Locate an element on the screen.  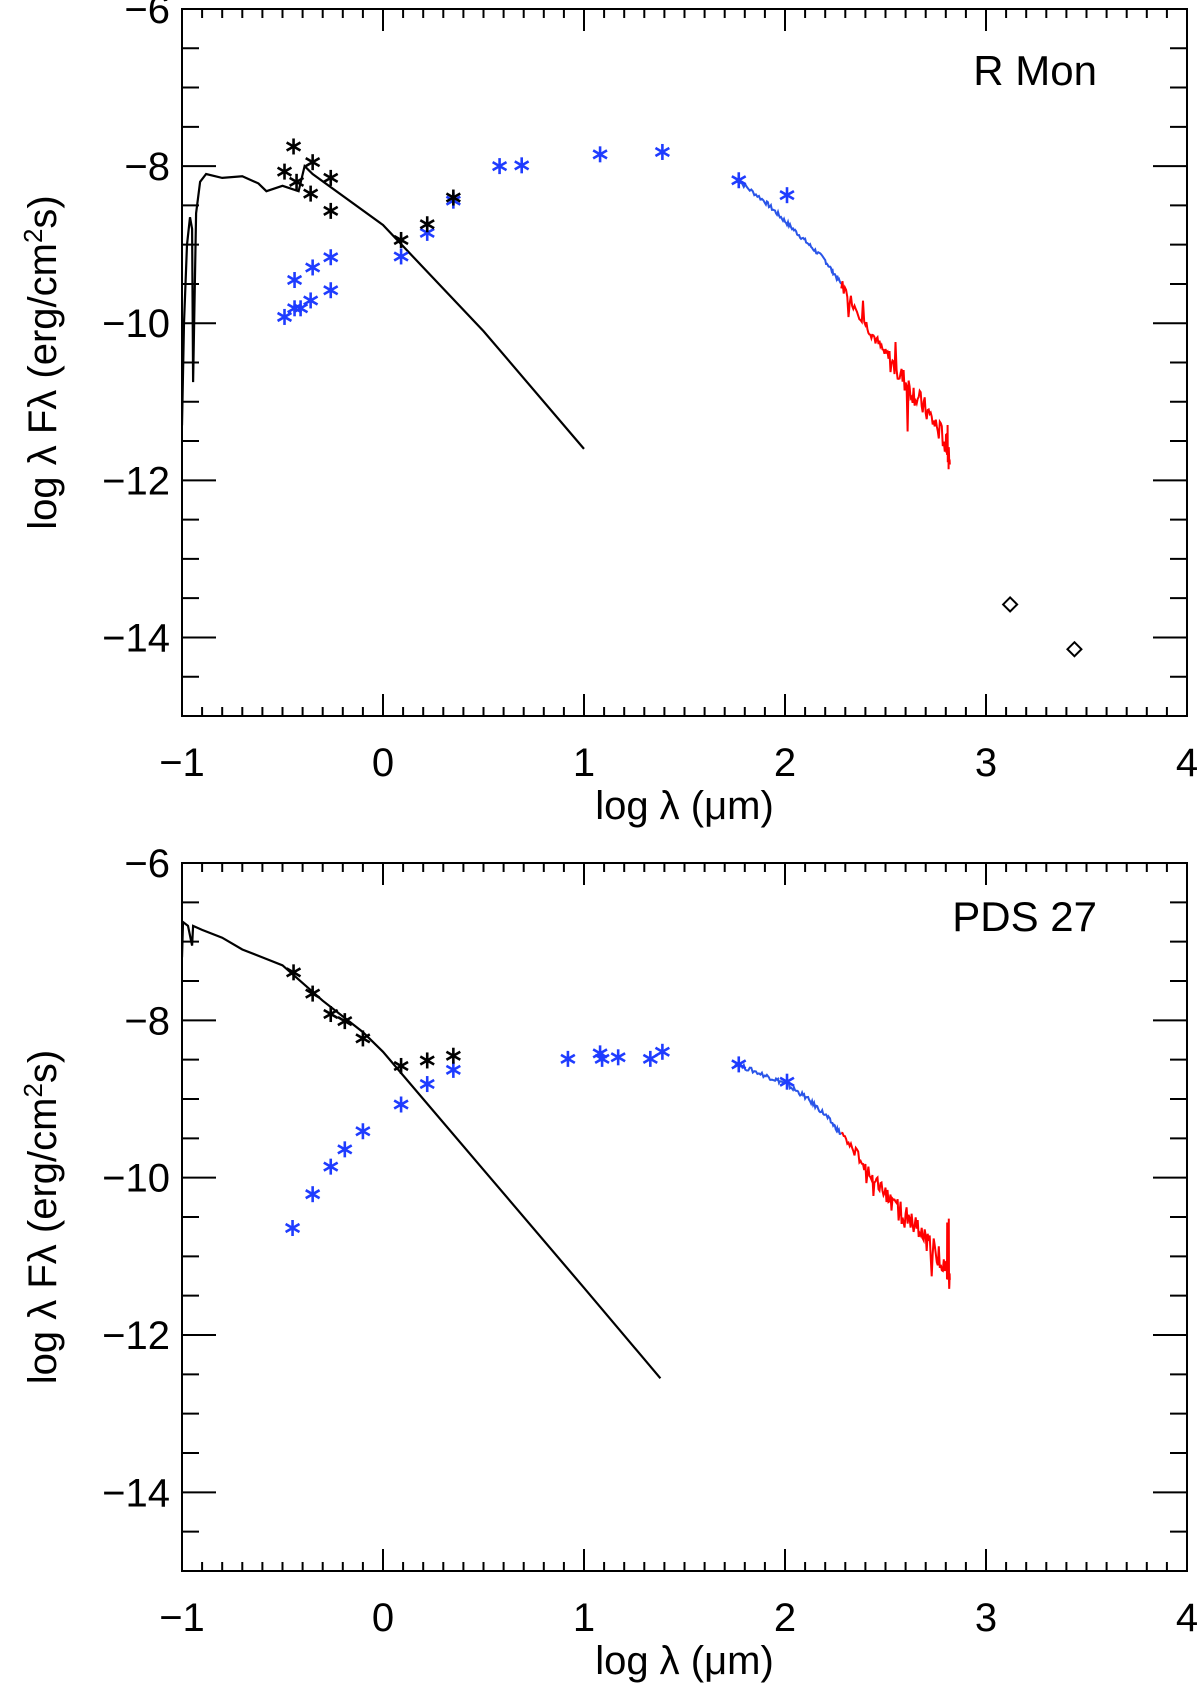
x-tick-label: 0 is located at coordinates (383, 763).